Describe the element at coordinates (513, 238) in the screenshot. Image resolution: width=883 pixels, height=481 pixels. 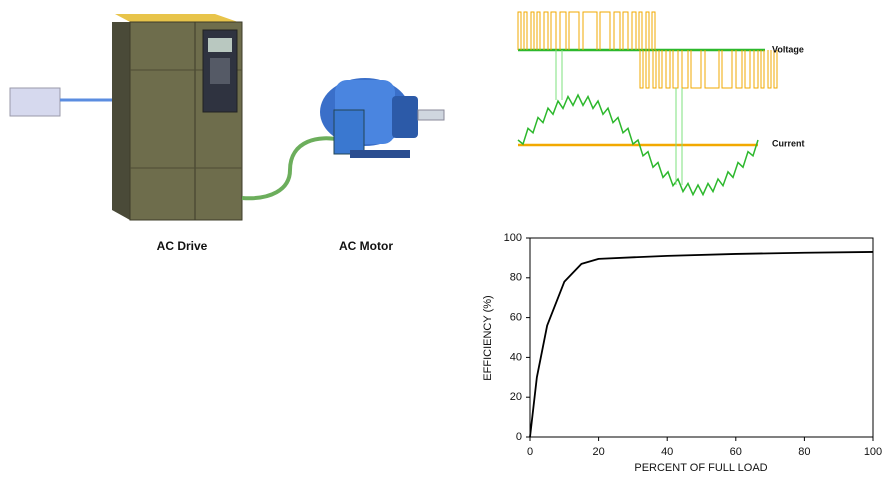
I see `y-tick-label: 100` at that location.